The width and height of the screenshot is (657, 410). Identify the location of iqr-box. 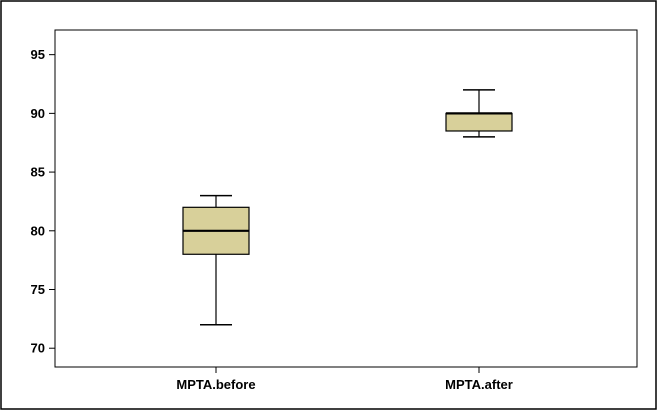
(479, 122).